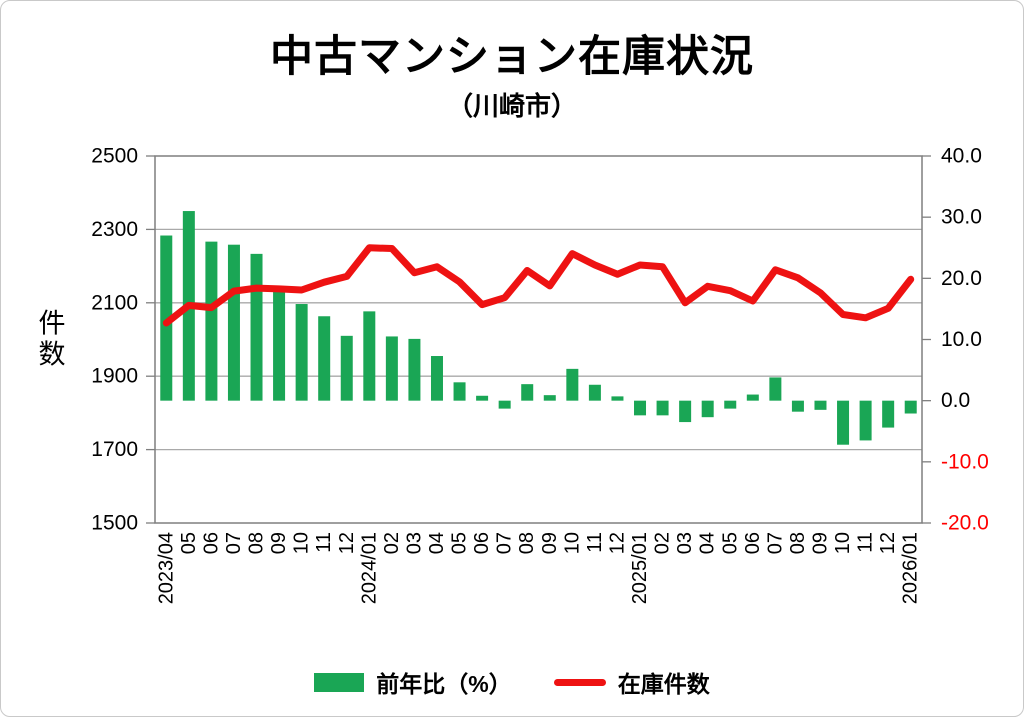  Describe the element at coordinates (114, 376) in the screenshot. I see `left-tick-label: 1900` at that location.